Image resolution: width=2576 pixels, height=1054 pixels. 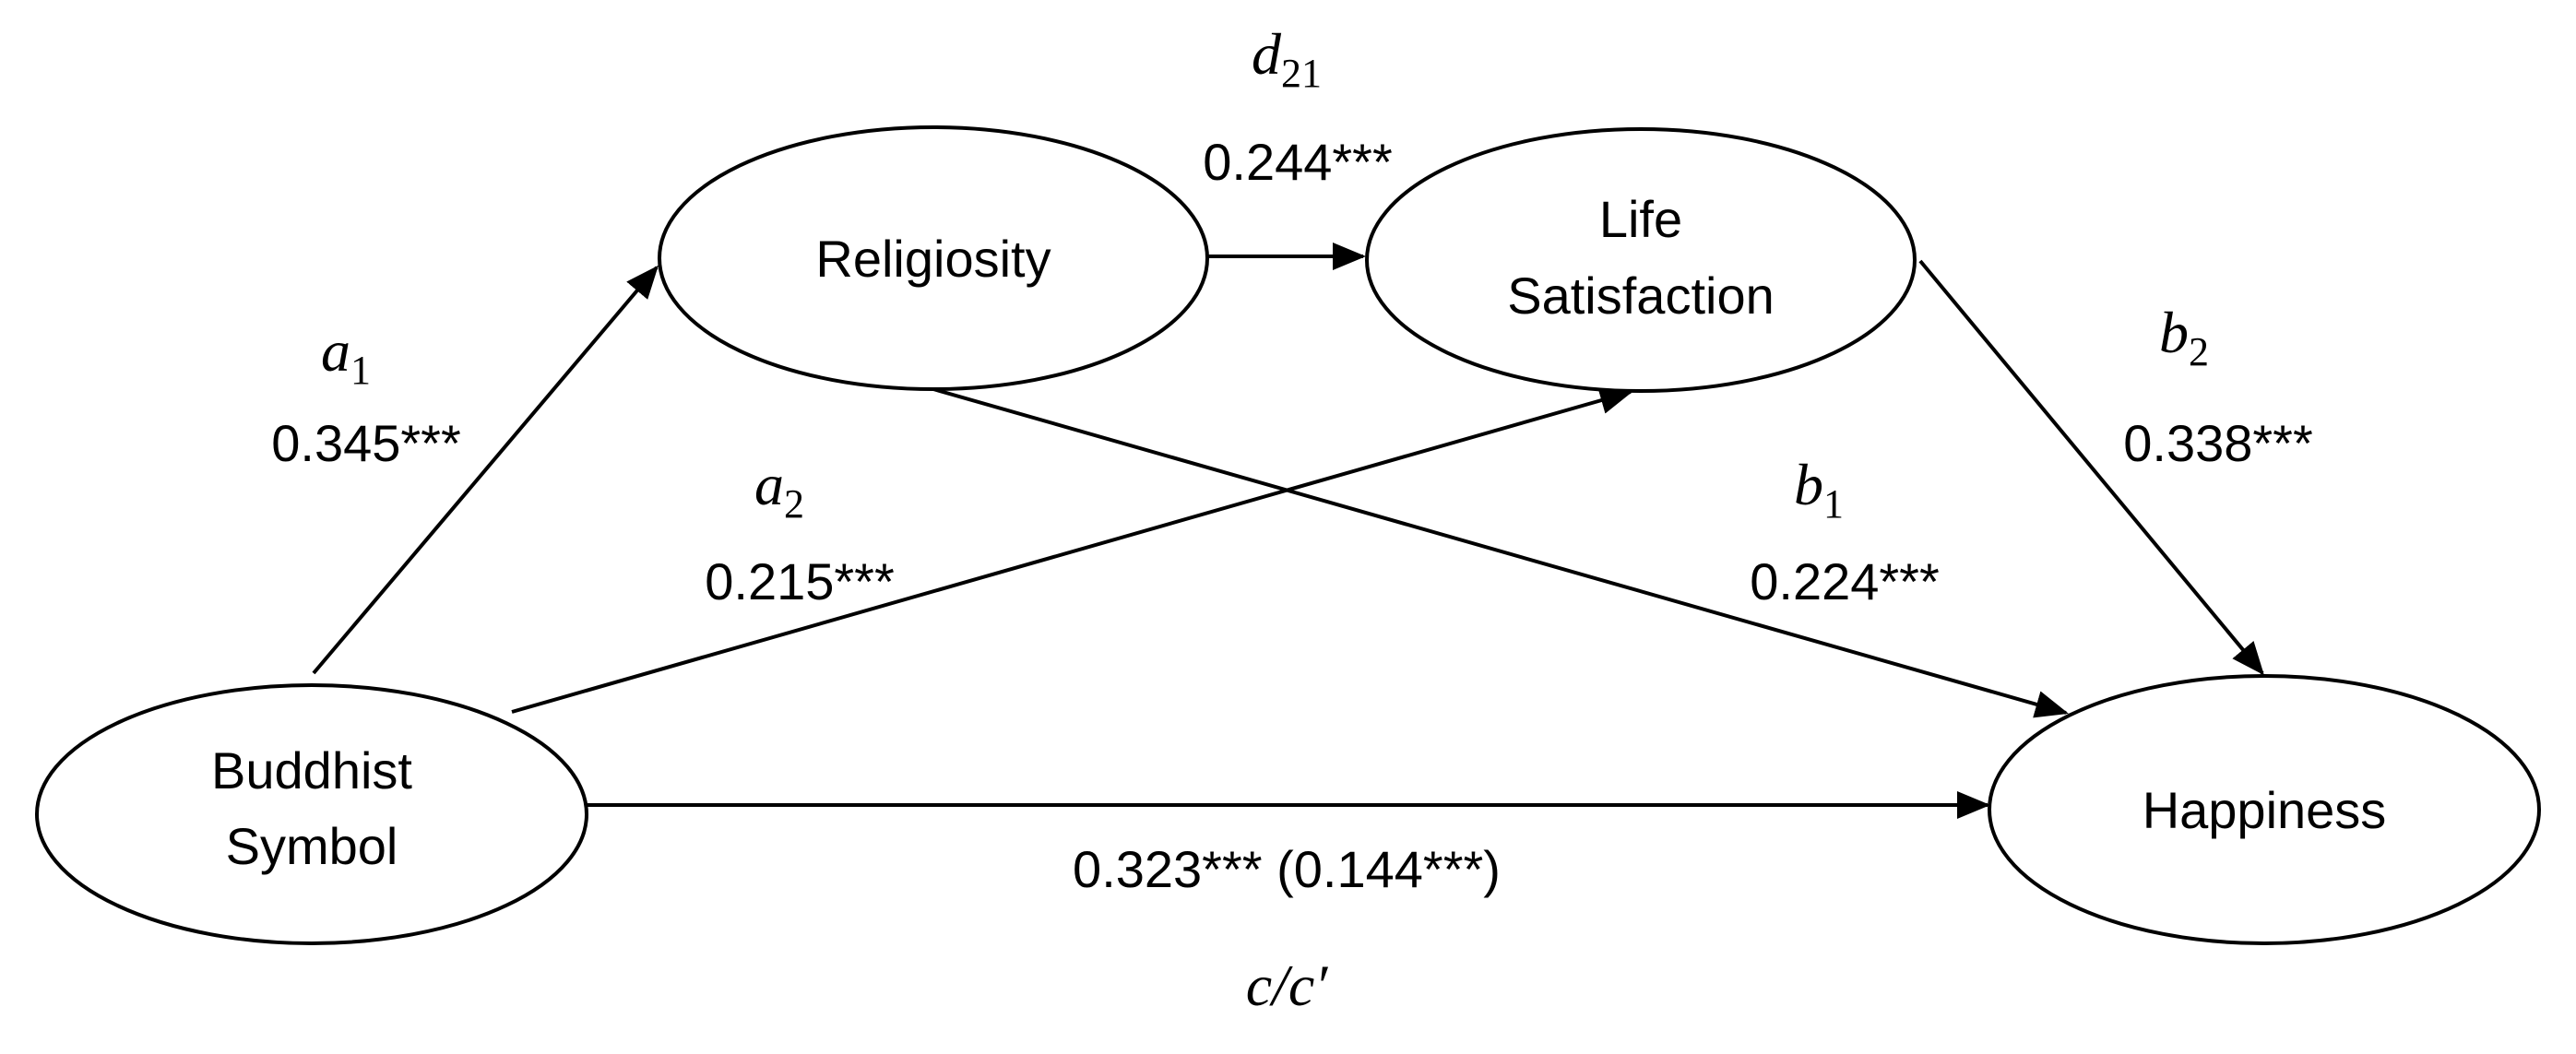 I want to click on node-religiosity: Religiosity, so click(x=933, y=258).